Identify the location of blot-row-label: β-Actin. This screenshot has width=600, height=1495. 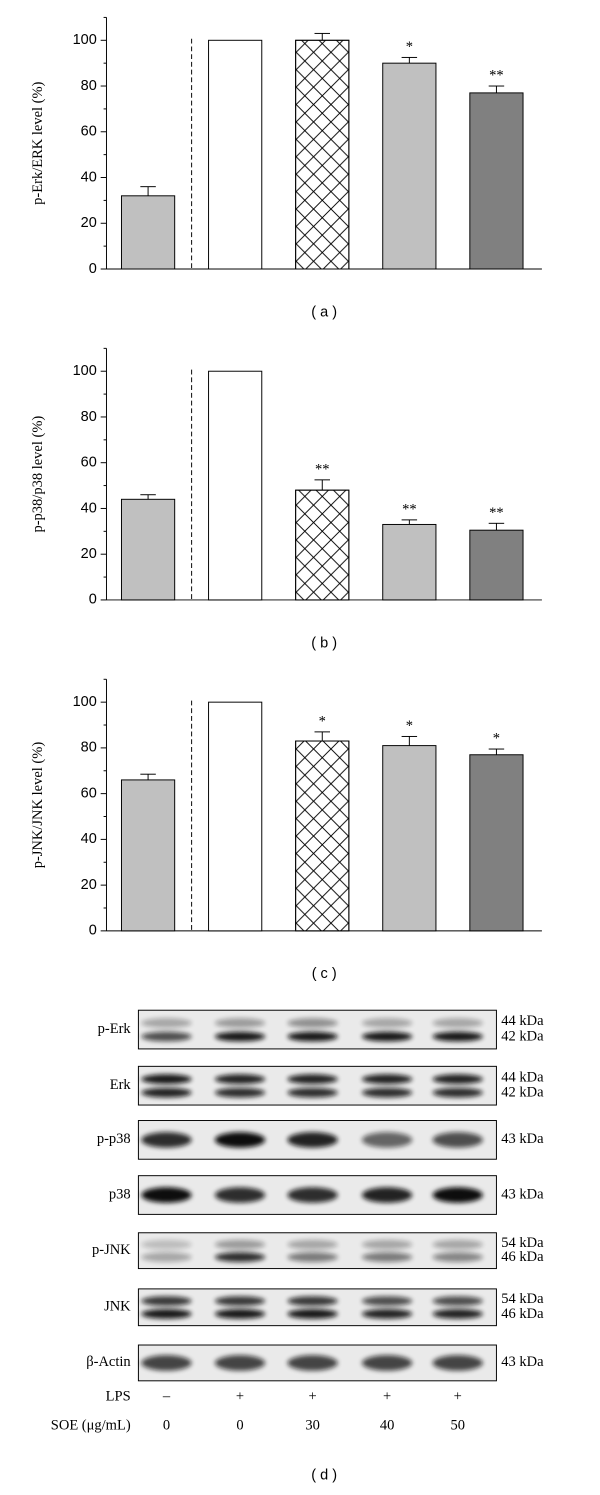
(108, 1362).